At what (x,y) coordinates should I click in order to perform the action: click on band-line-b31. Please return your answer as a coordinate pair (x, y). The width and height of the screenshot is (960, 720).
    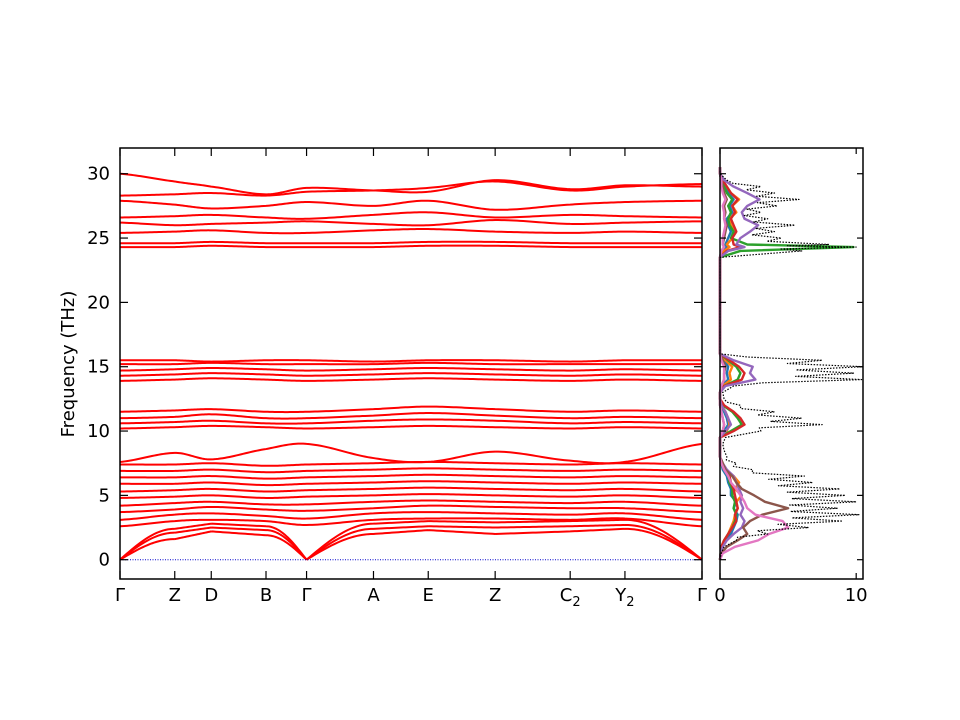
    Looking at the image, I should click on (411, 184).